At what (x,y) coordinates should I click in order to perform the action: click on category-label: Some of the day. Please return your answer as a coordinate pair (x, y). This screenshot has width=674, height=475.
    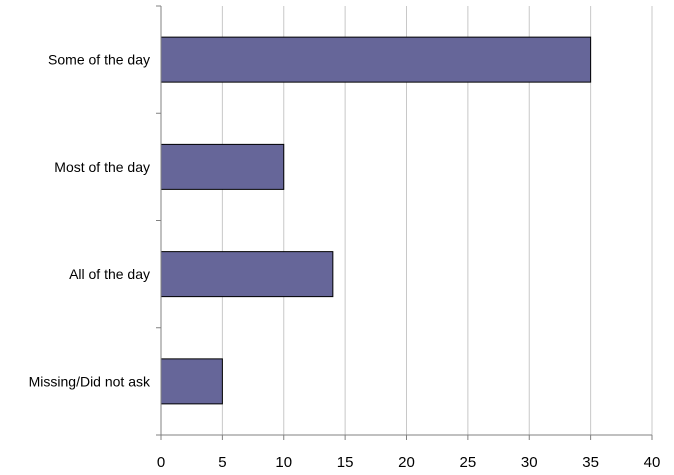
    Looking at the image, I should click on (99, 60).